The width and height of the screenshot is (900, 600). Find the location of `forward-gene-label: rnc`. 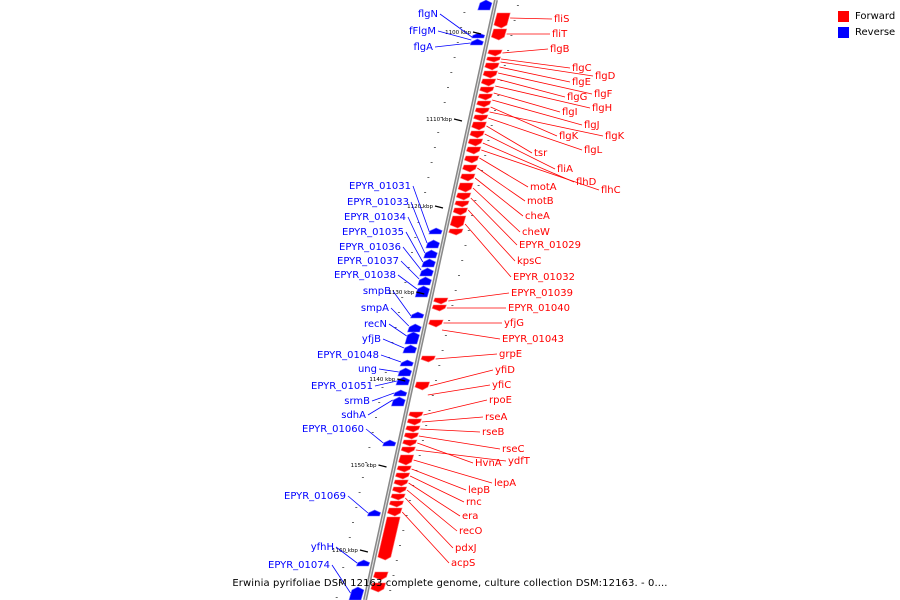

forward-gene-label: rnc is located at coordinates (474, 502).